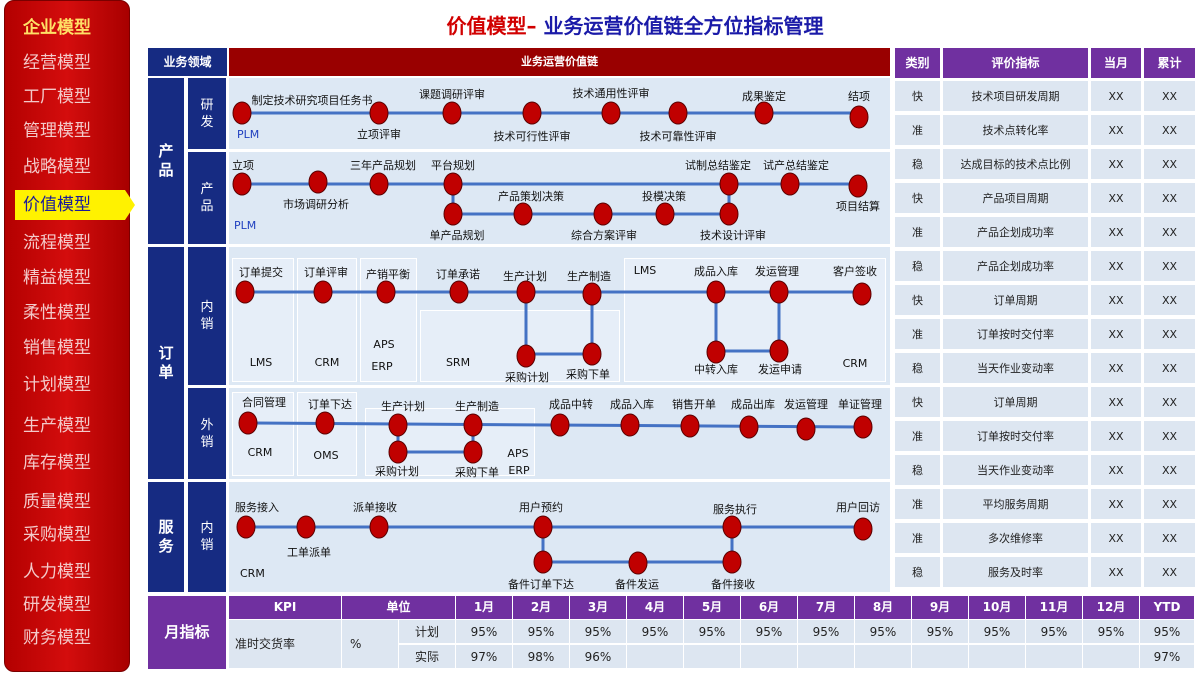 The width and height of the screenshot is (1200, 675). I want to click on sidebar-item-14: 人力模型, so click(57, 572).